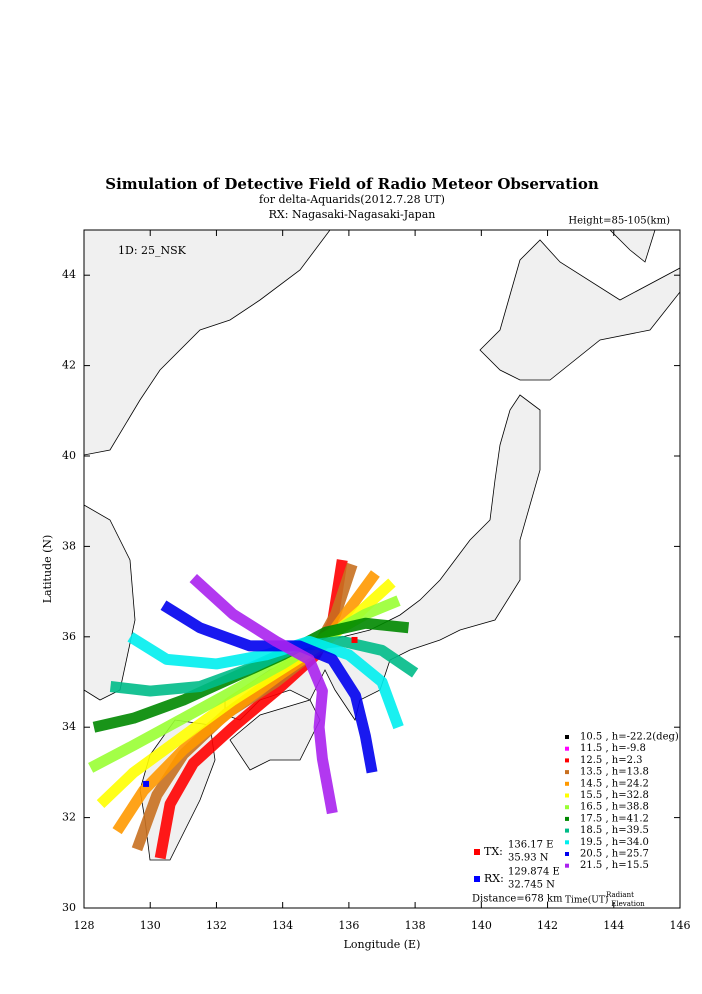 The height and width of the screenshot is (994, 702). Describe the element at coordinates (69, 365) in the screenshot. I see `y-tick-label: 42` at that location.